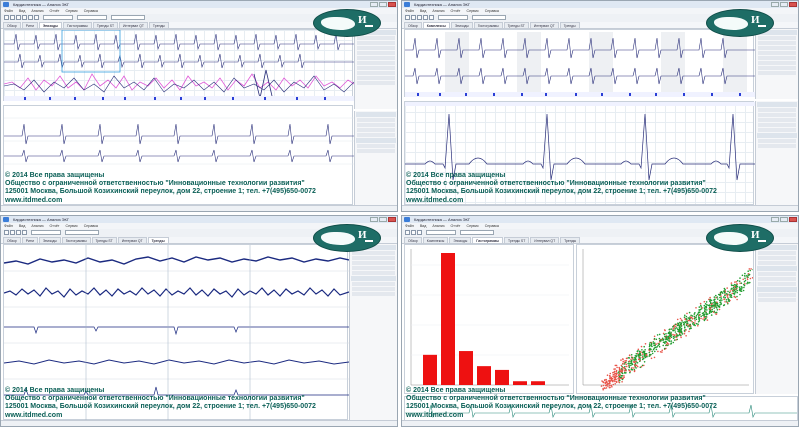 The image size is (800, 428). What do you see at coordinates (178, 65) in the screenshot?
I see `ecg-overview-panel` at bounding box center [178, 65].